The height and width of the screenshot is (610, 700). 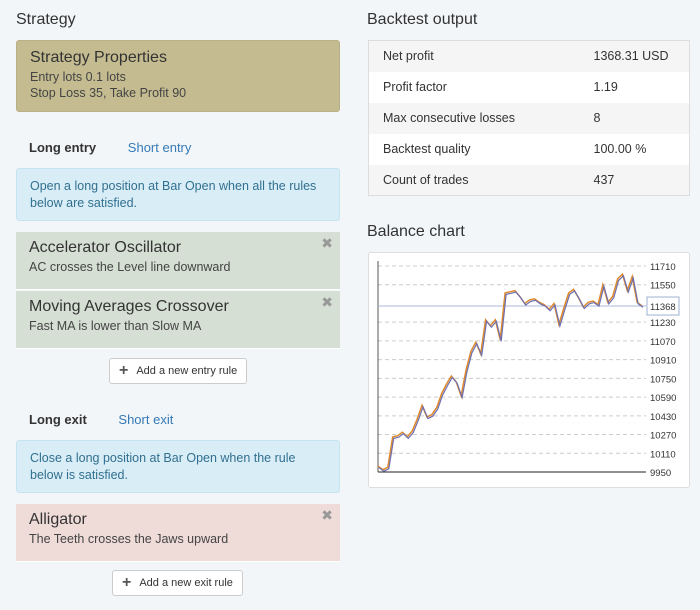 I want to click on add-entry-rule-button: + Add a new entry rule, so click(x=178, y=371).